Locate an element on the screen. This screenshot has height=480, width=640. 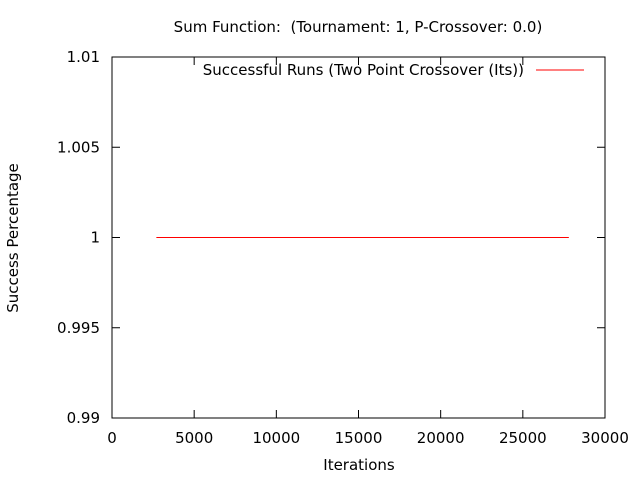
x-axis-label: Iterations is located at coordinates (359, 465).